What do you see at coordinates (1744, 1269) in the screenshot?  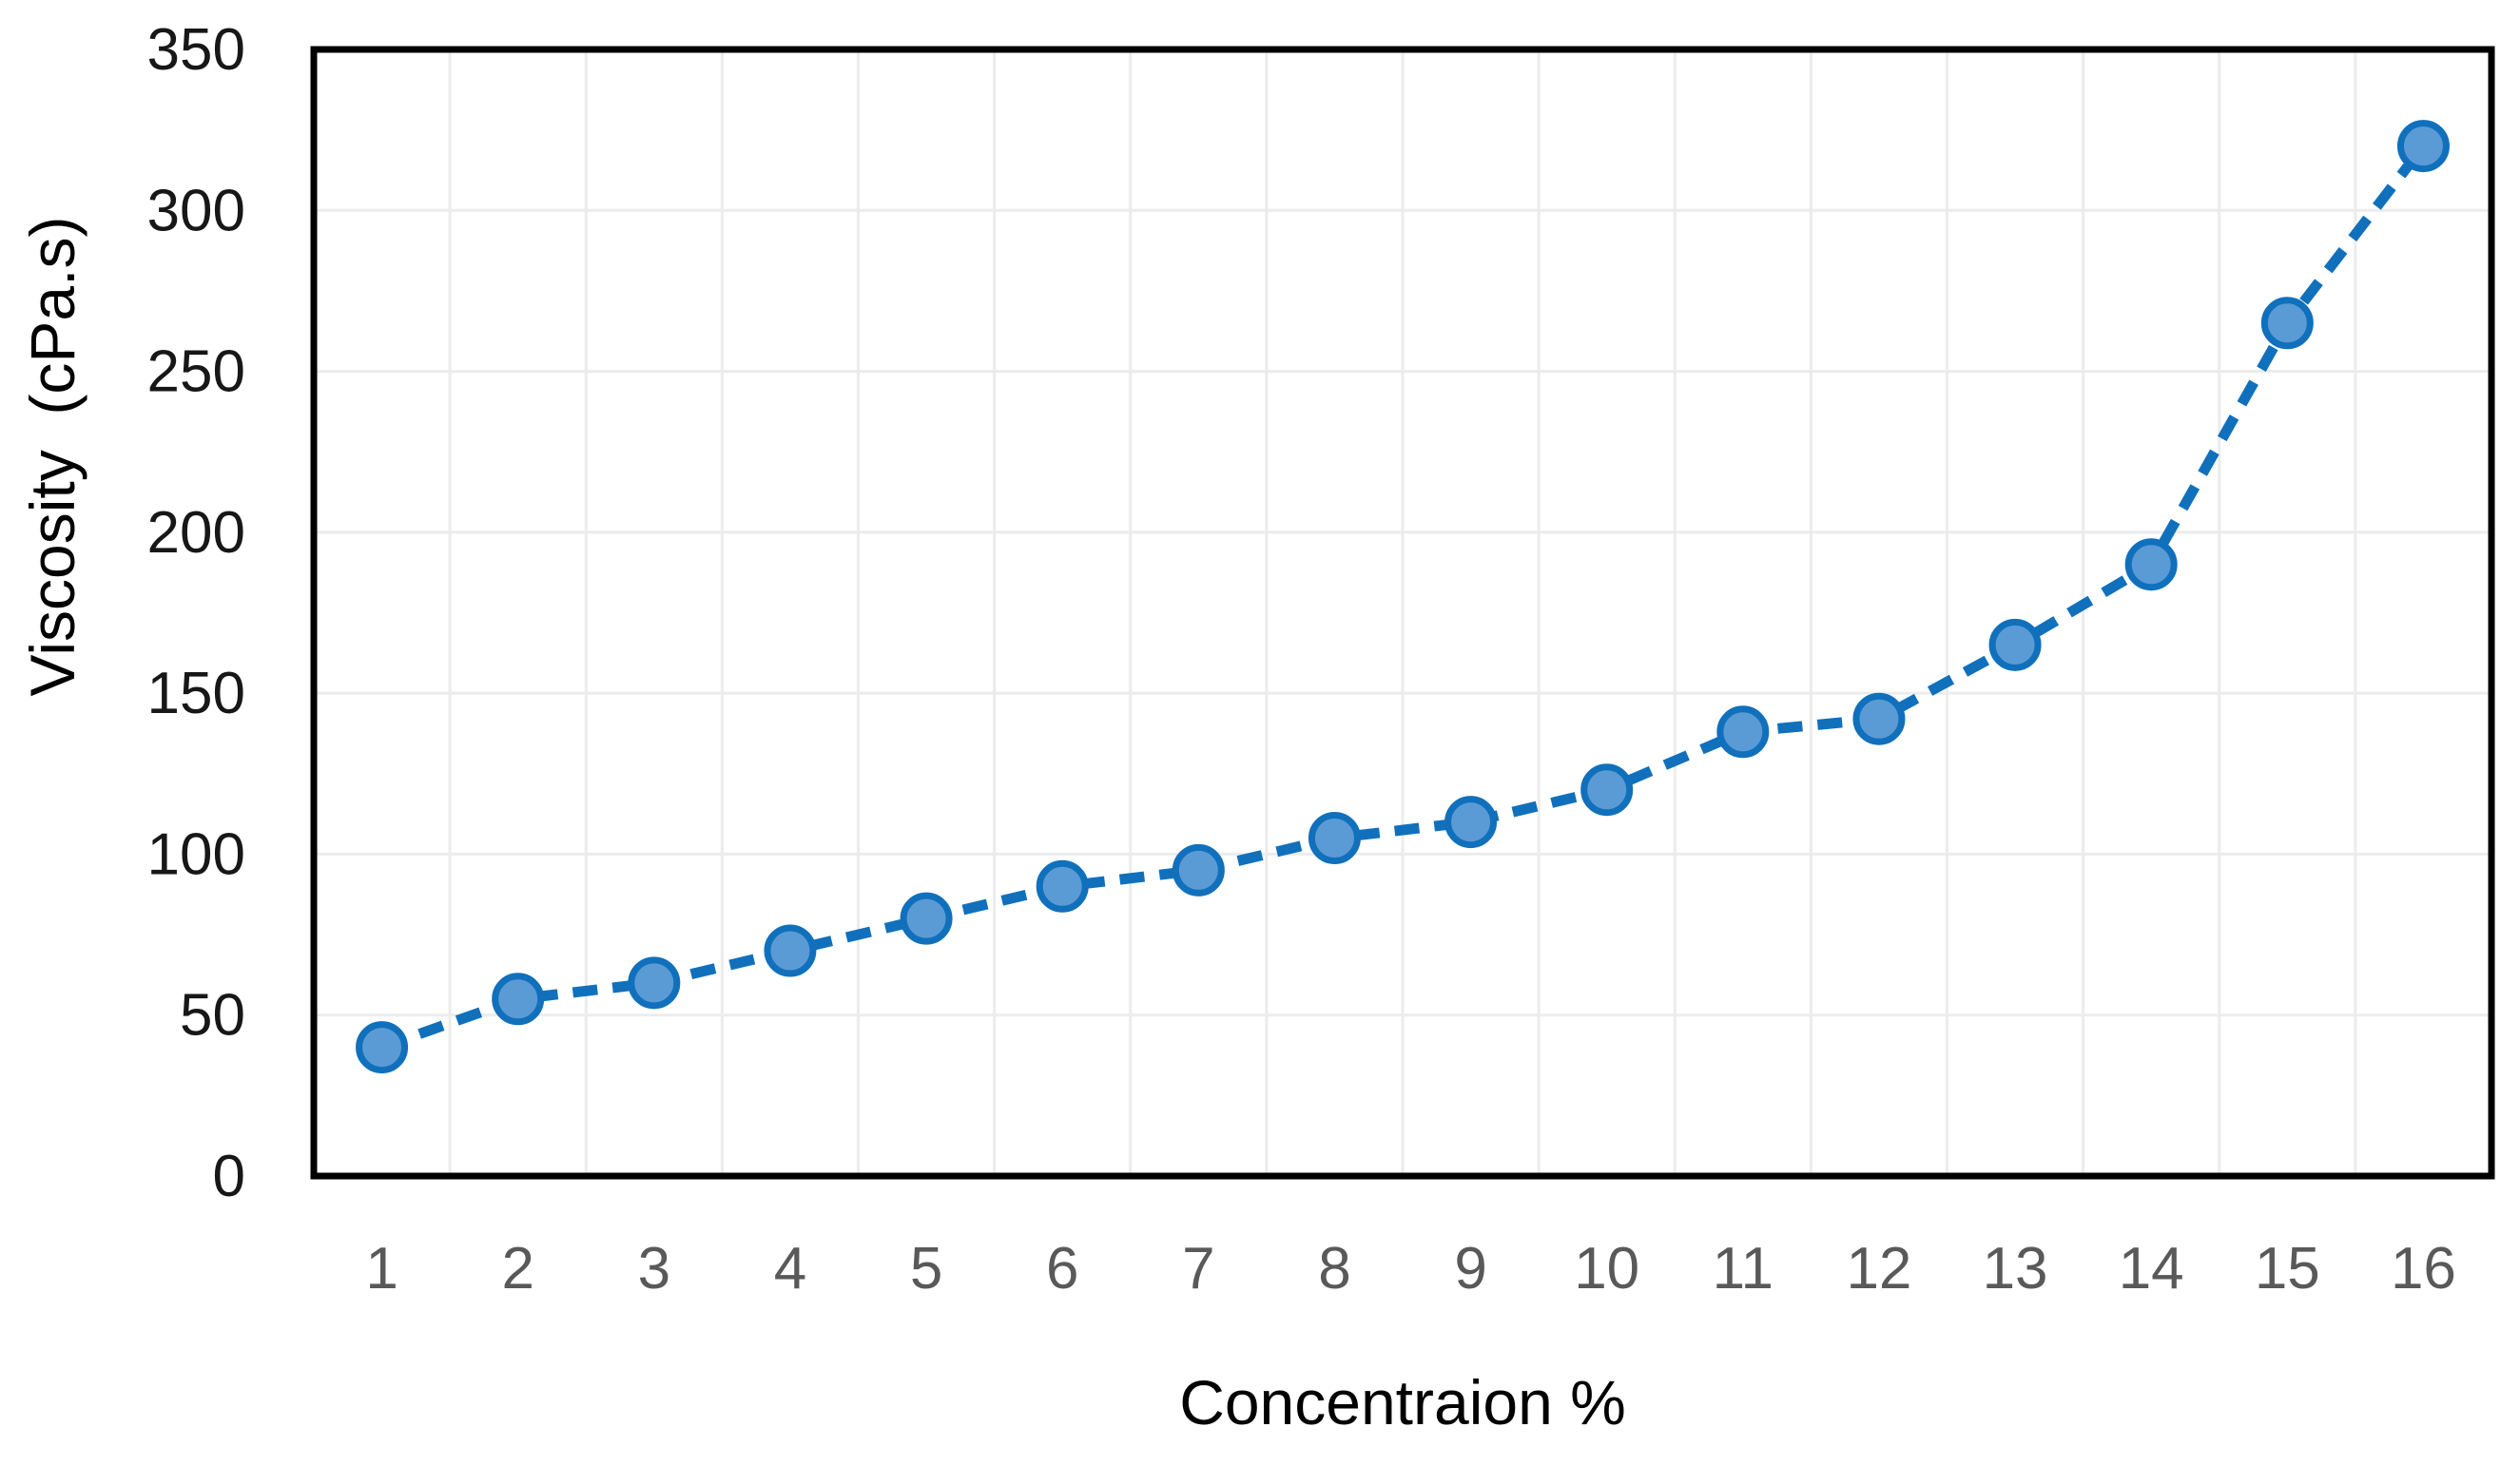 I see `x-tick-label: 11` at bounding box center [1744, 1269].